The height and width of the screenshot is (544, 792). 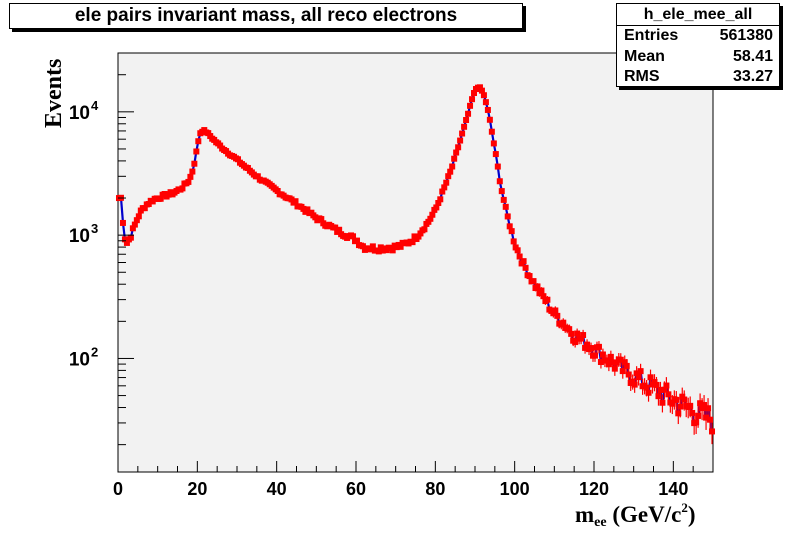 I want to click on x-tick-label: 80, so click(x=435, y=489).